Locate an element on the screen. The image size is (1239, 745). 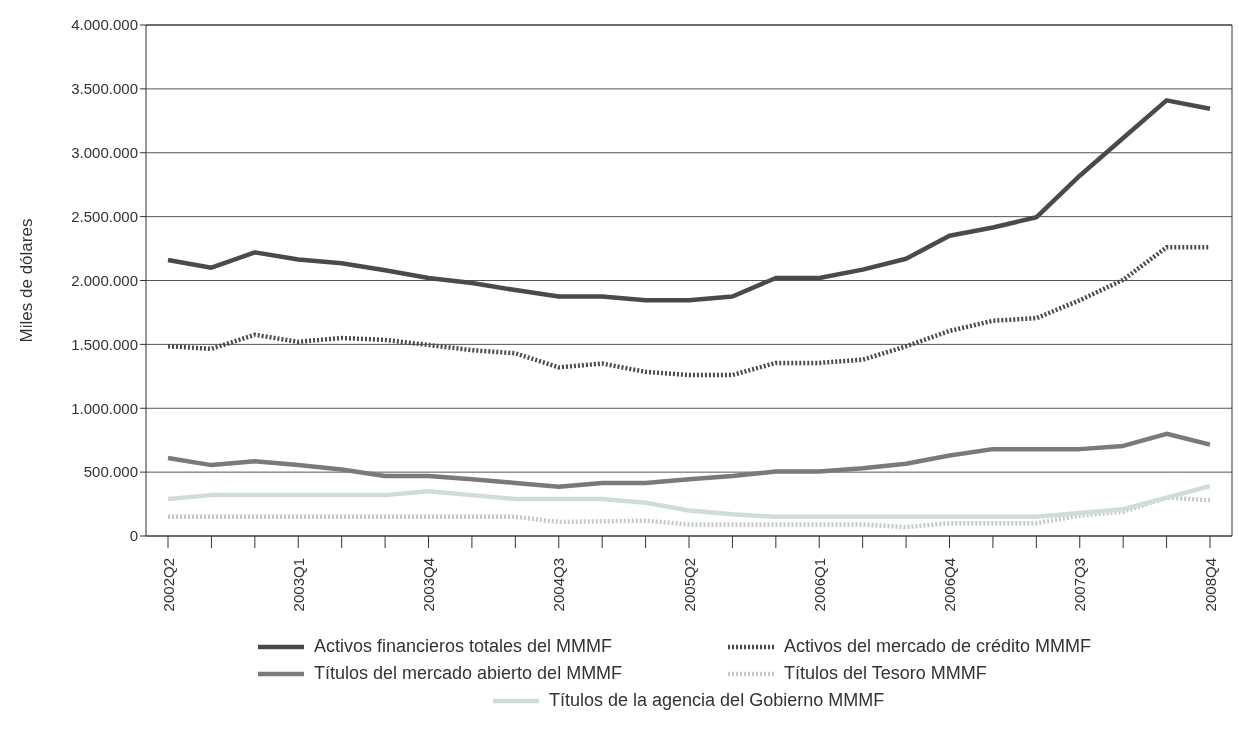
legend-label: Activos del mercado de crédito MMMF is located at coordinates (938, 646).